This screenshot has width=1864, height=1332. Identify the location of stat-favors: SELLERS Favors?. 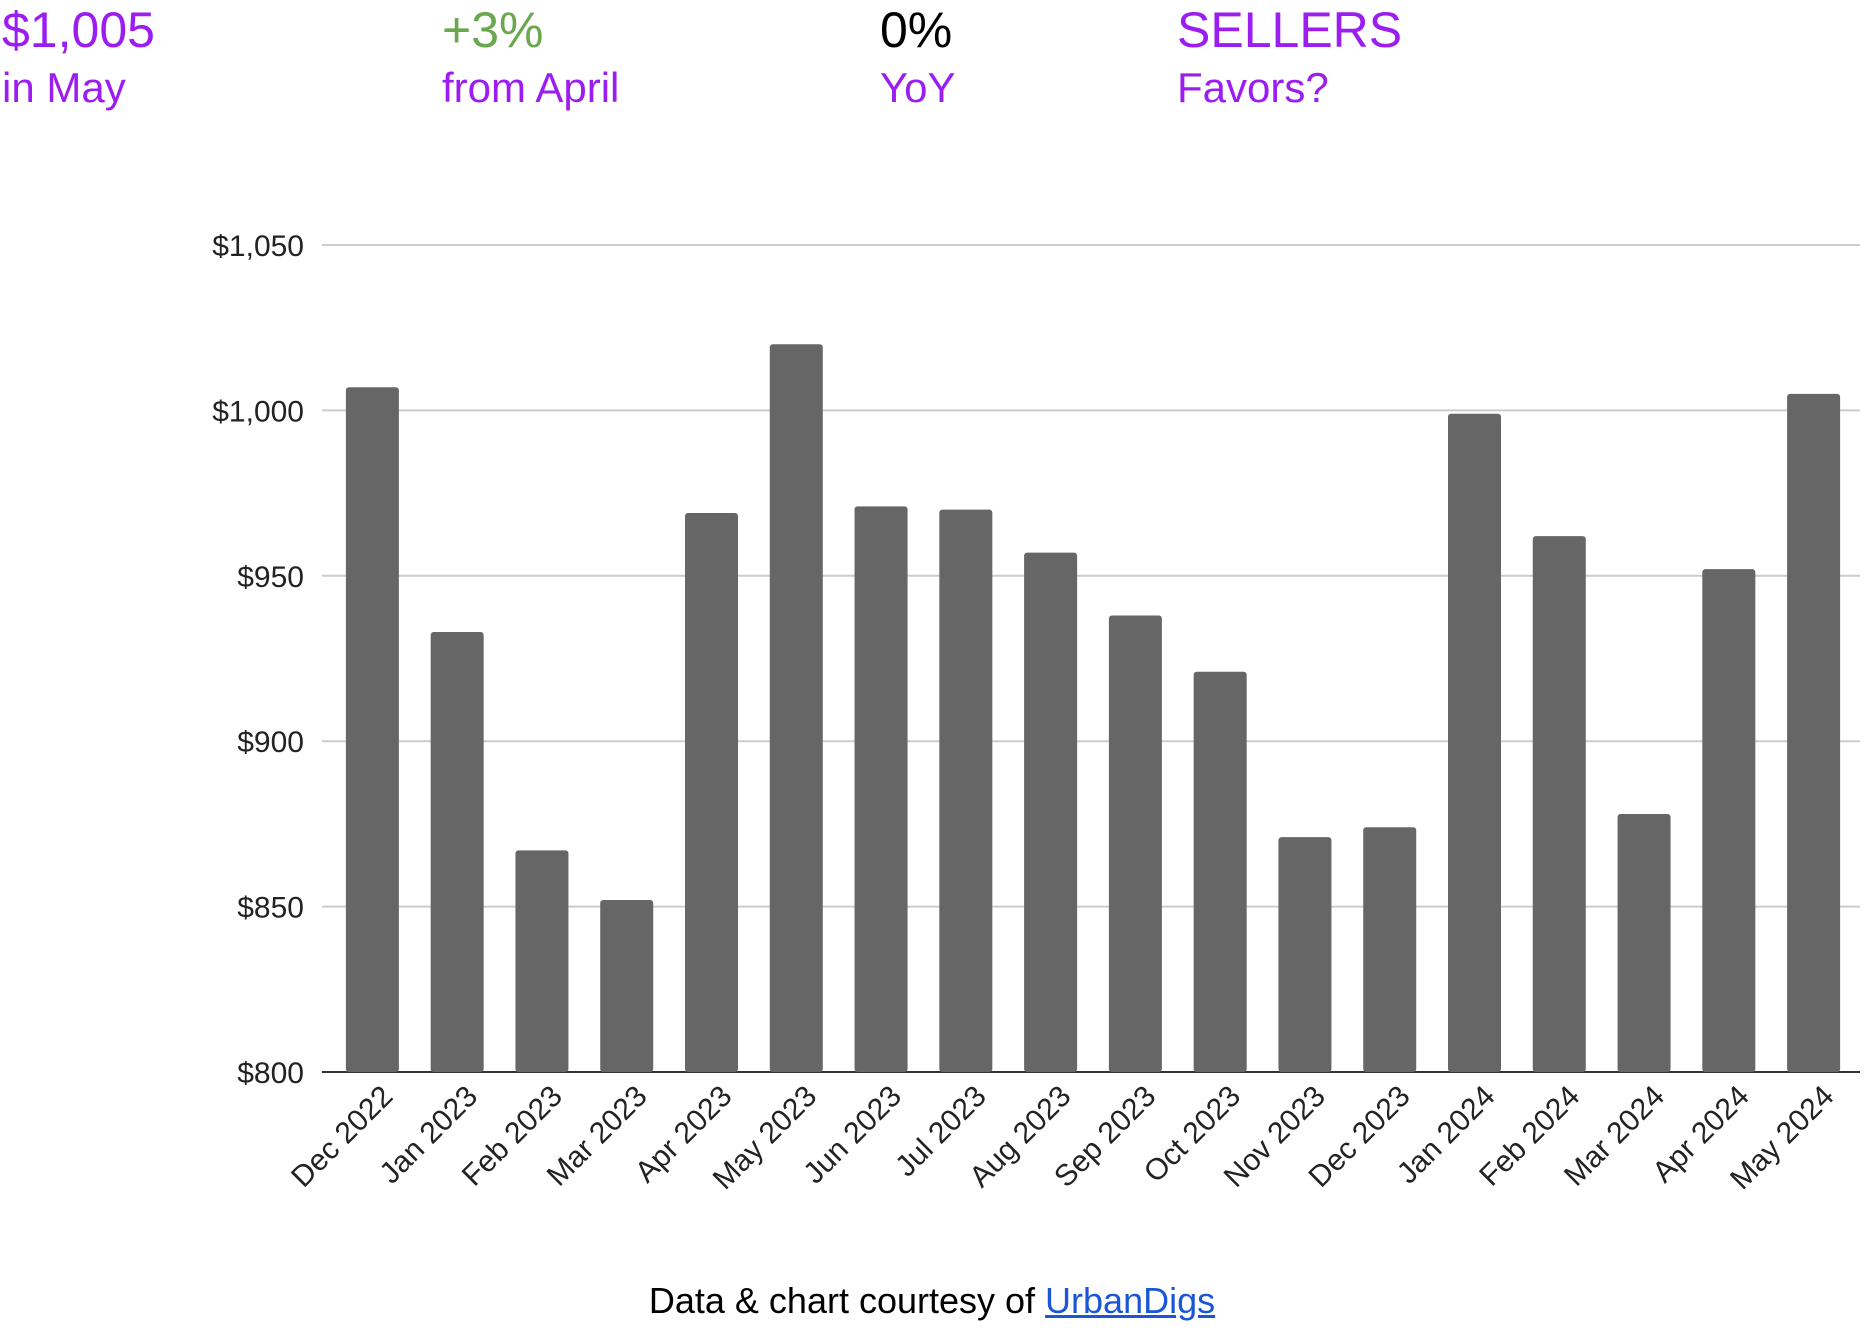
(1289, 58).